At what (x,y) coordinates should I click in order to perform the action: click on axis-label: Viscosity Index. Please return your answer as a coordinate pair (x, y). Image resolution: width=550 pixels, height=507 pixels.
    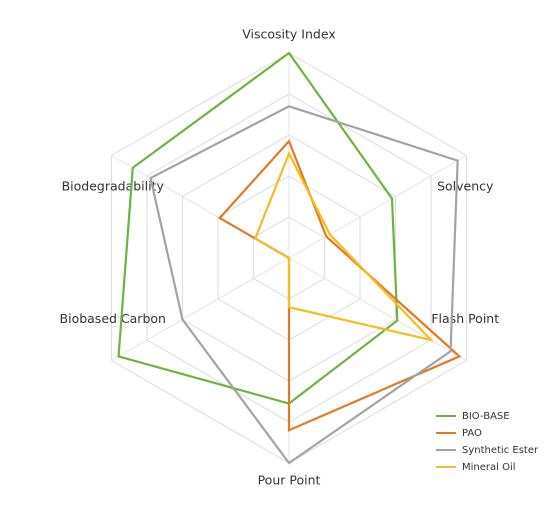
    Looking at the image, I should click on (288, 34).